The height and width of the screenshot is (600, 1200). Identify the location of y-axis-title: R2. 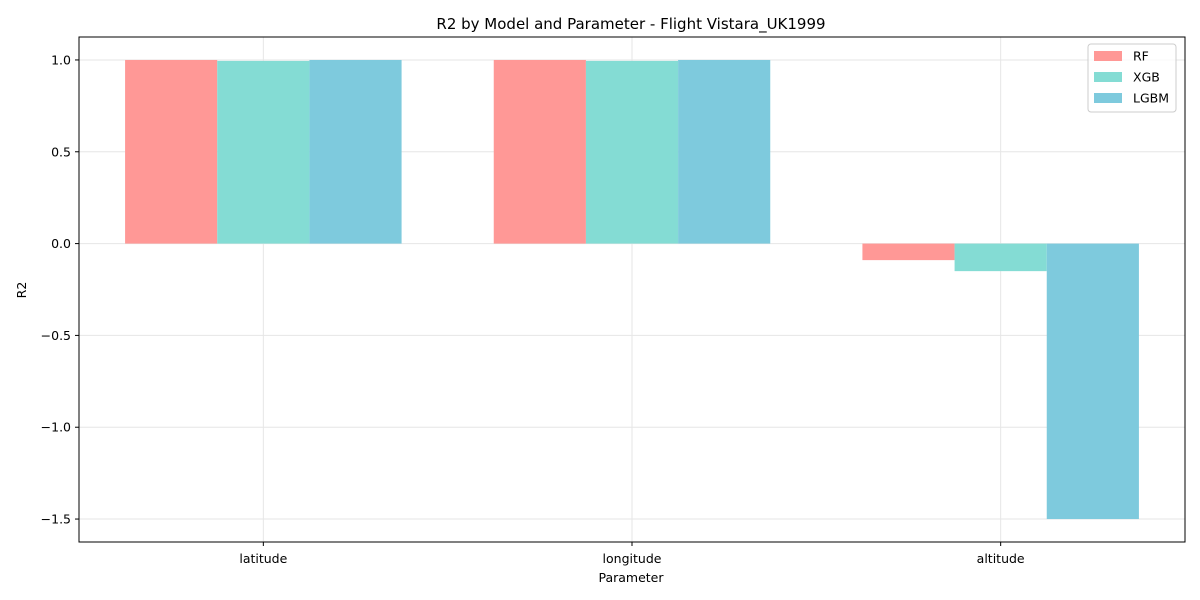
(21, 290).